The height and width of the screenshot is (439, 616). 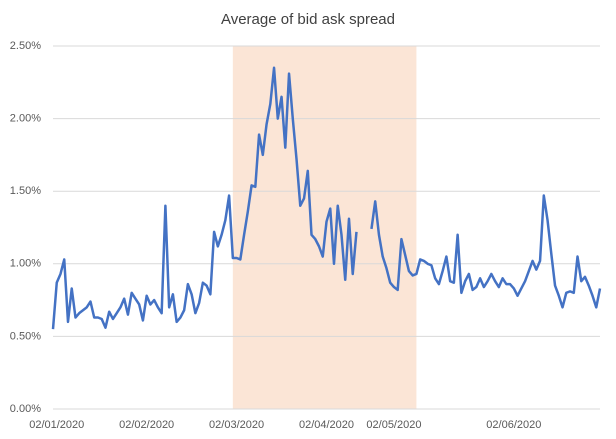 I want to click on y-tick-label: 2.50%, so click(x=25, y=46).